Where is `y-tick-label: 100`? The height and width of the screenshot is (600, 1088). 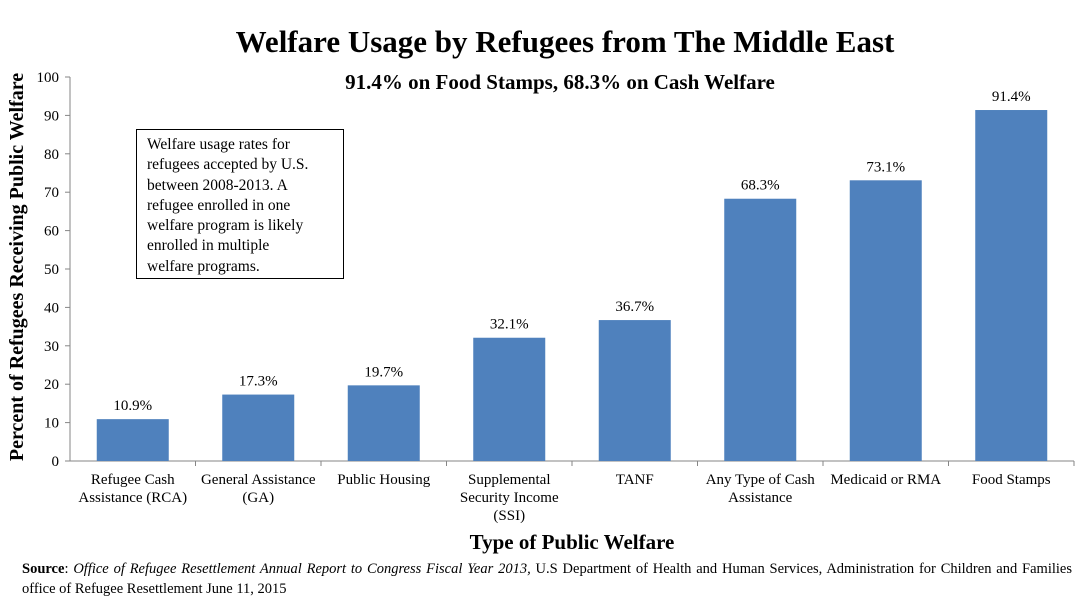
y-tick-label: 100 is located at coordinates (48, 78).